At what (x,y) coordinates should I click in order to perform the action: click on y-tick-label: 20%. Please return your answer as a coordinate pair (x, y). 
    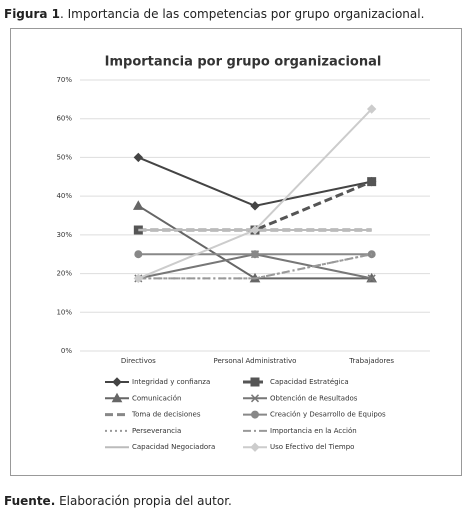
    Looking at the image, I should click on (64, 274).